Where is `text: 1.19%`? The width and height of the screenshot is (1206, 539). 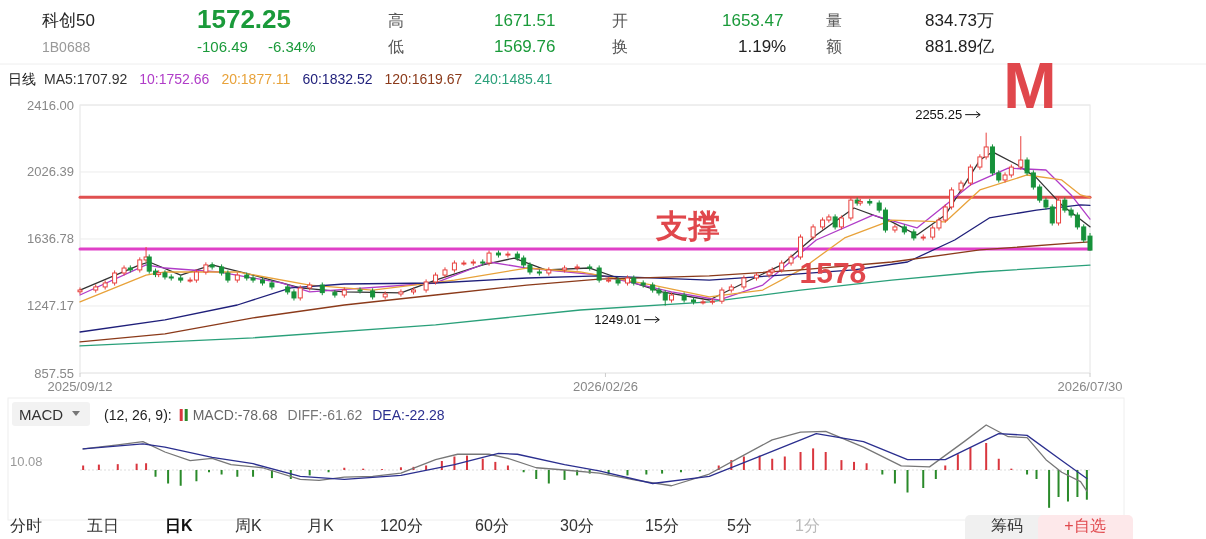
text: 1.19% is located at coordinates (762, 46).